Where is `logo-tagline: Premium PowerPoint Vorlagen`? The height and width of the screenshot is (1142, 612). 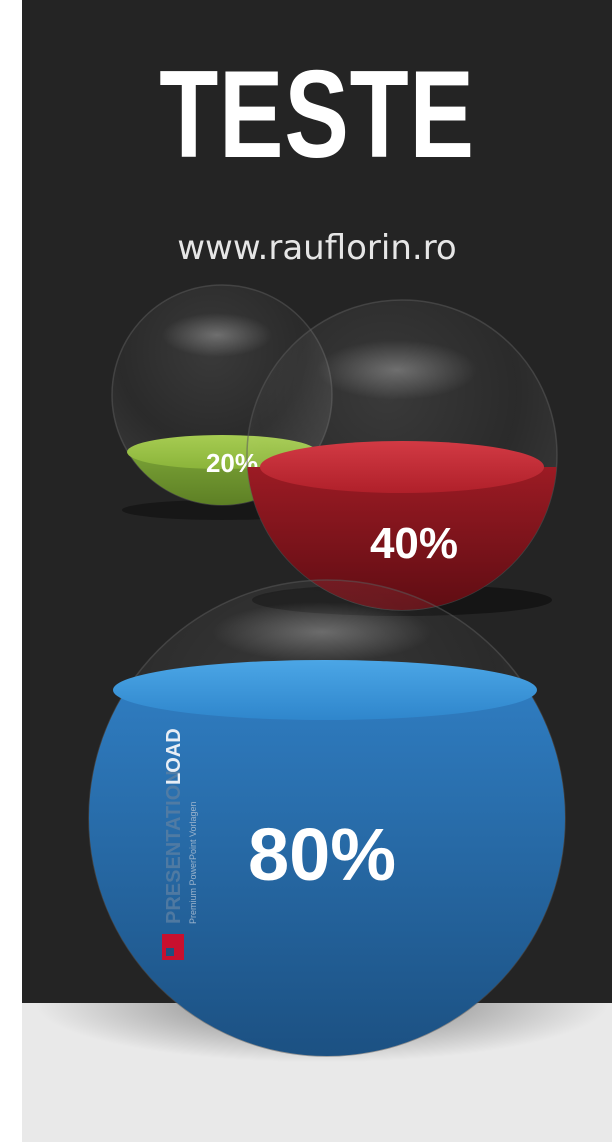 logo-tagline: Premium PowerPoint Vorlagen is located at coordinates (193, 862).